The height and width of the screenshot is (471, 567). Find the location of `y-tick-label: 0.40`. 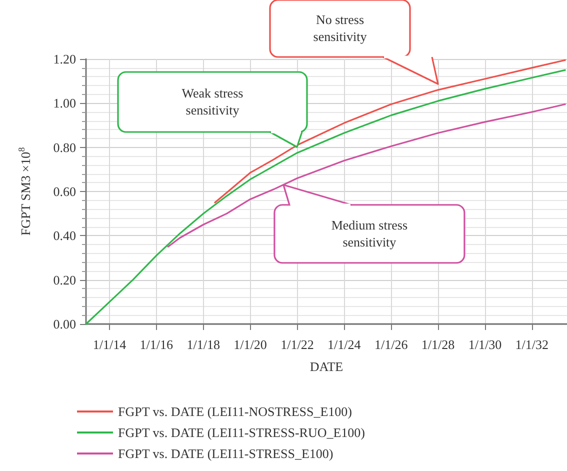

y-tick-label: 0.40 is located at coordinates (64, 236).